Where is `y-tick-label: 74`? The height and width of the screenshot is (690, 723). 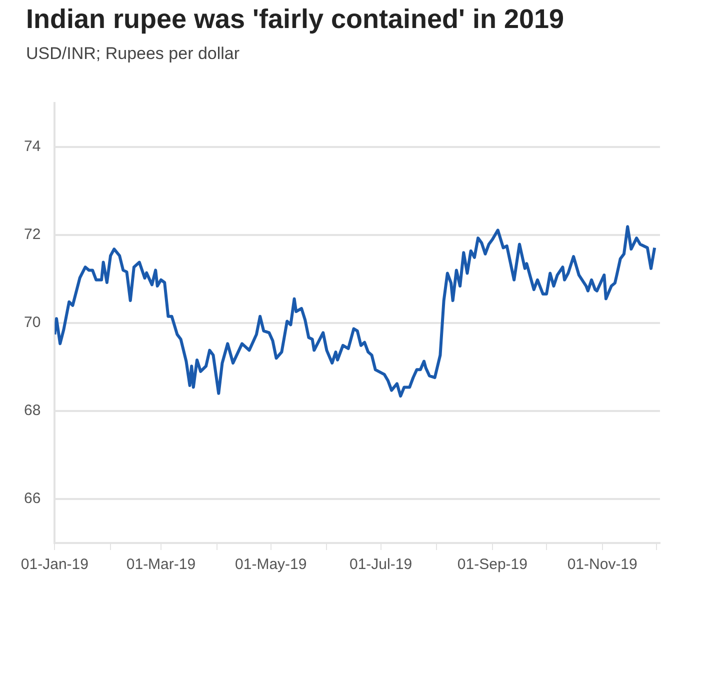
y-tick-label: 74 is located at coordinates (32, 147).